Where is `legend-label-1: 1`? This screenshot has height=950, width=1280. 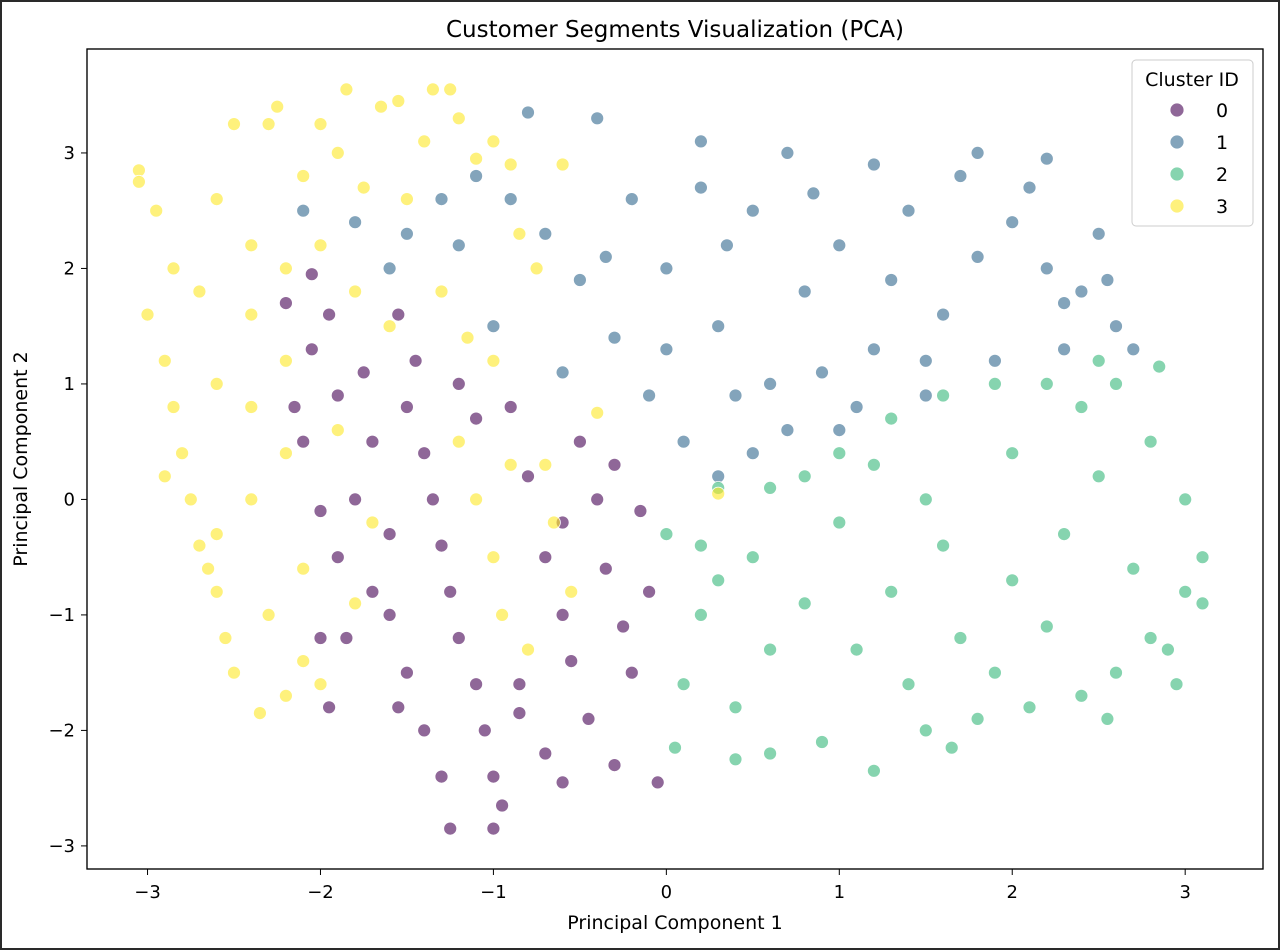
legend-label-1: 1 is located at coordinates (1222, 143).